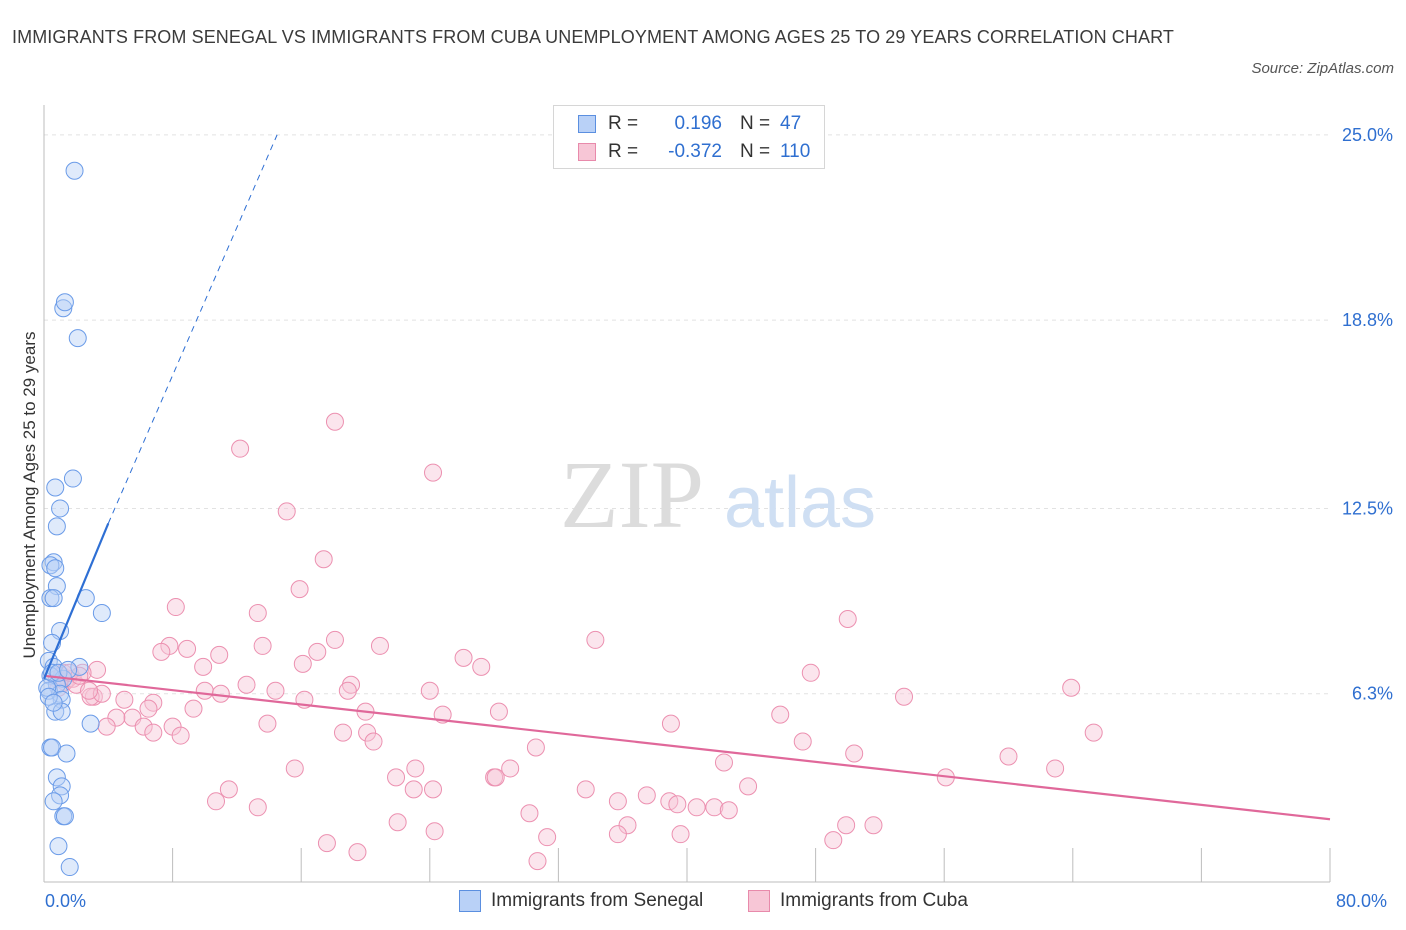  I want to click on x-axis-min-label: 0.0%, so click(66, 901).